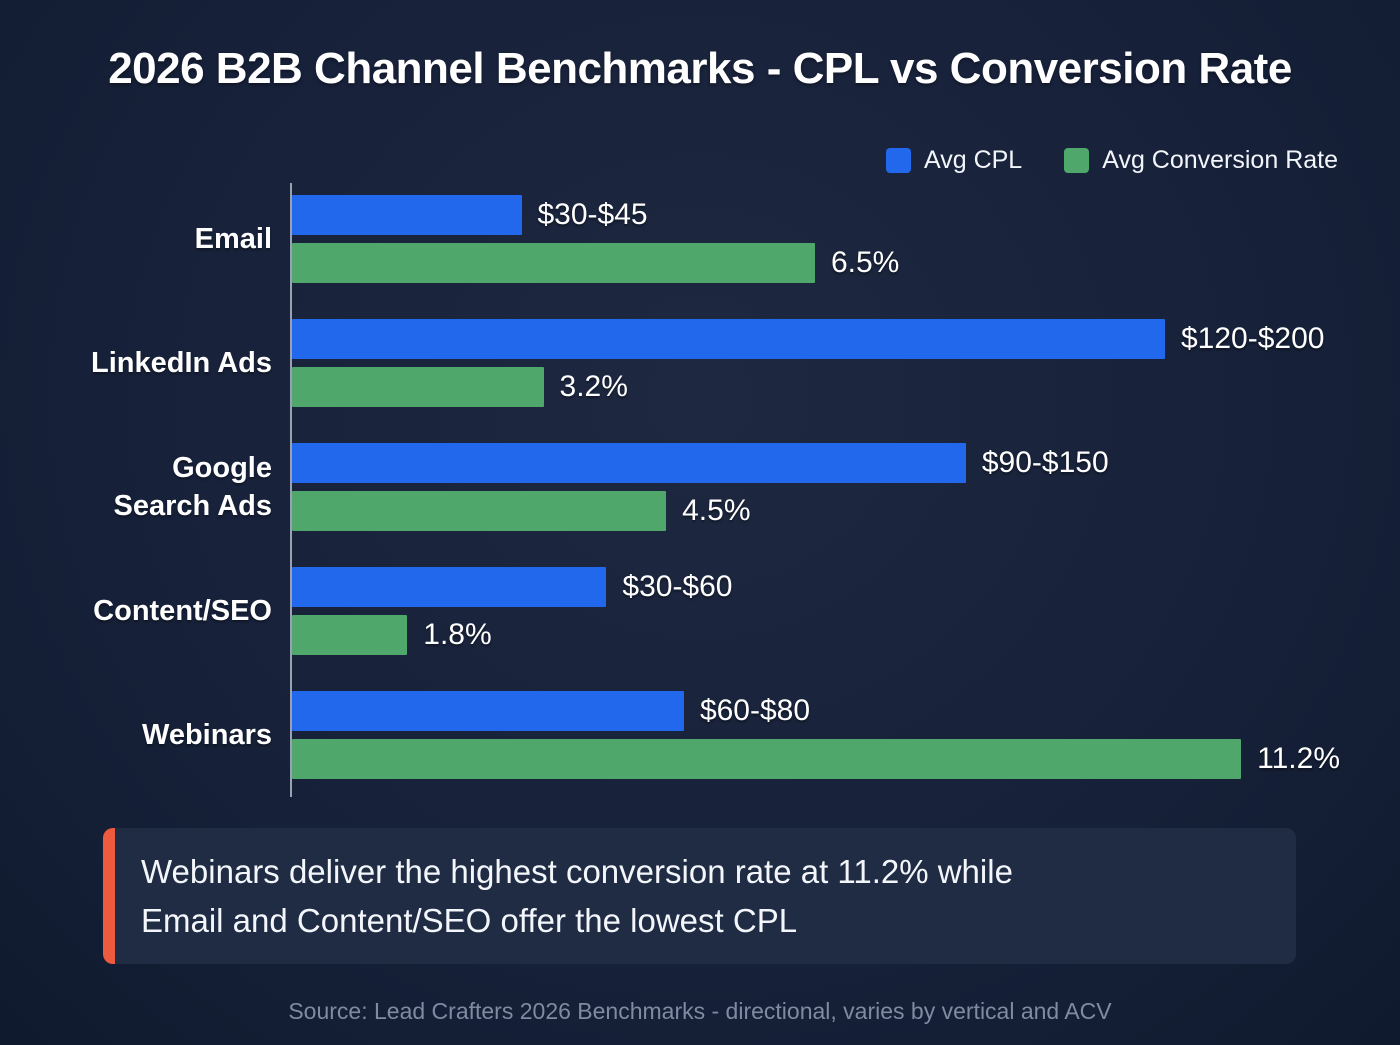 This screenshot has height=1045, width=1400. What do you see at coordinates (193, 486) in the screenshot?
I see `category-label: Google Search Ads` at bounding box center [193, 486].